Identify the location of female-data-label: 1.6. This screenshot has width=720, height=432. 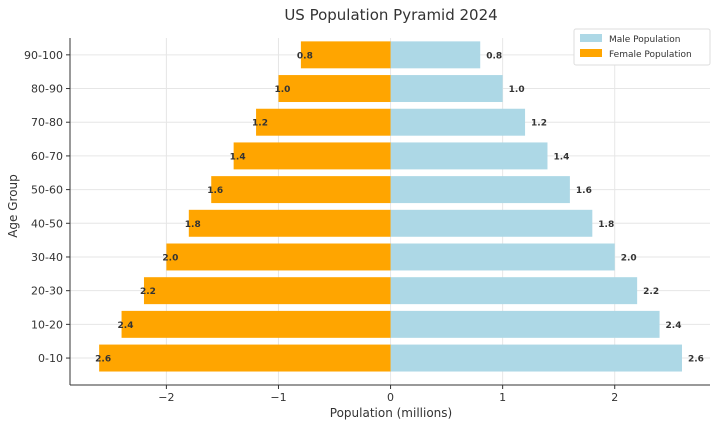
(215, 191).